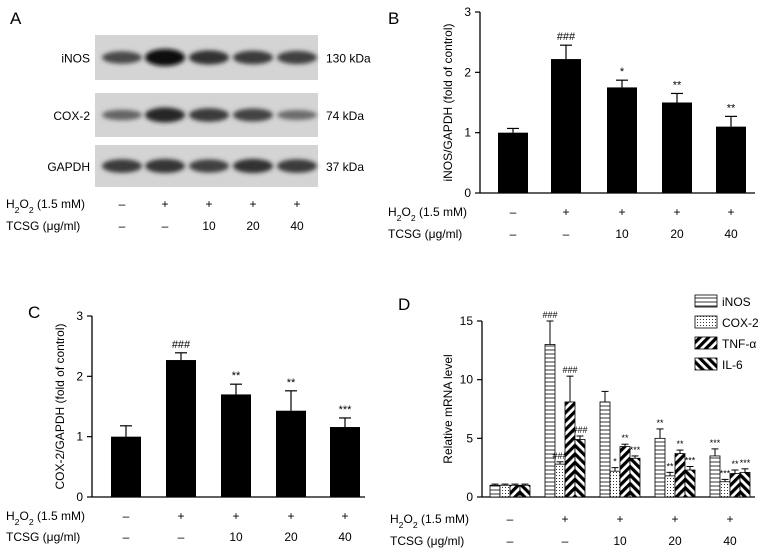 This screenshot has width=765, height=554. What do you see at coordinates (45, 518) in the screenshot?
I see `h2o2-label: H2O2 (1.5 mM)` at bounding box center [45, 518].